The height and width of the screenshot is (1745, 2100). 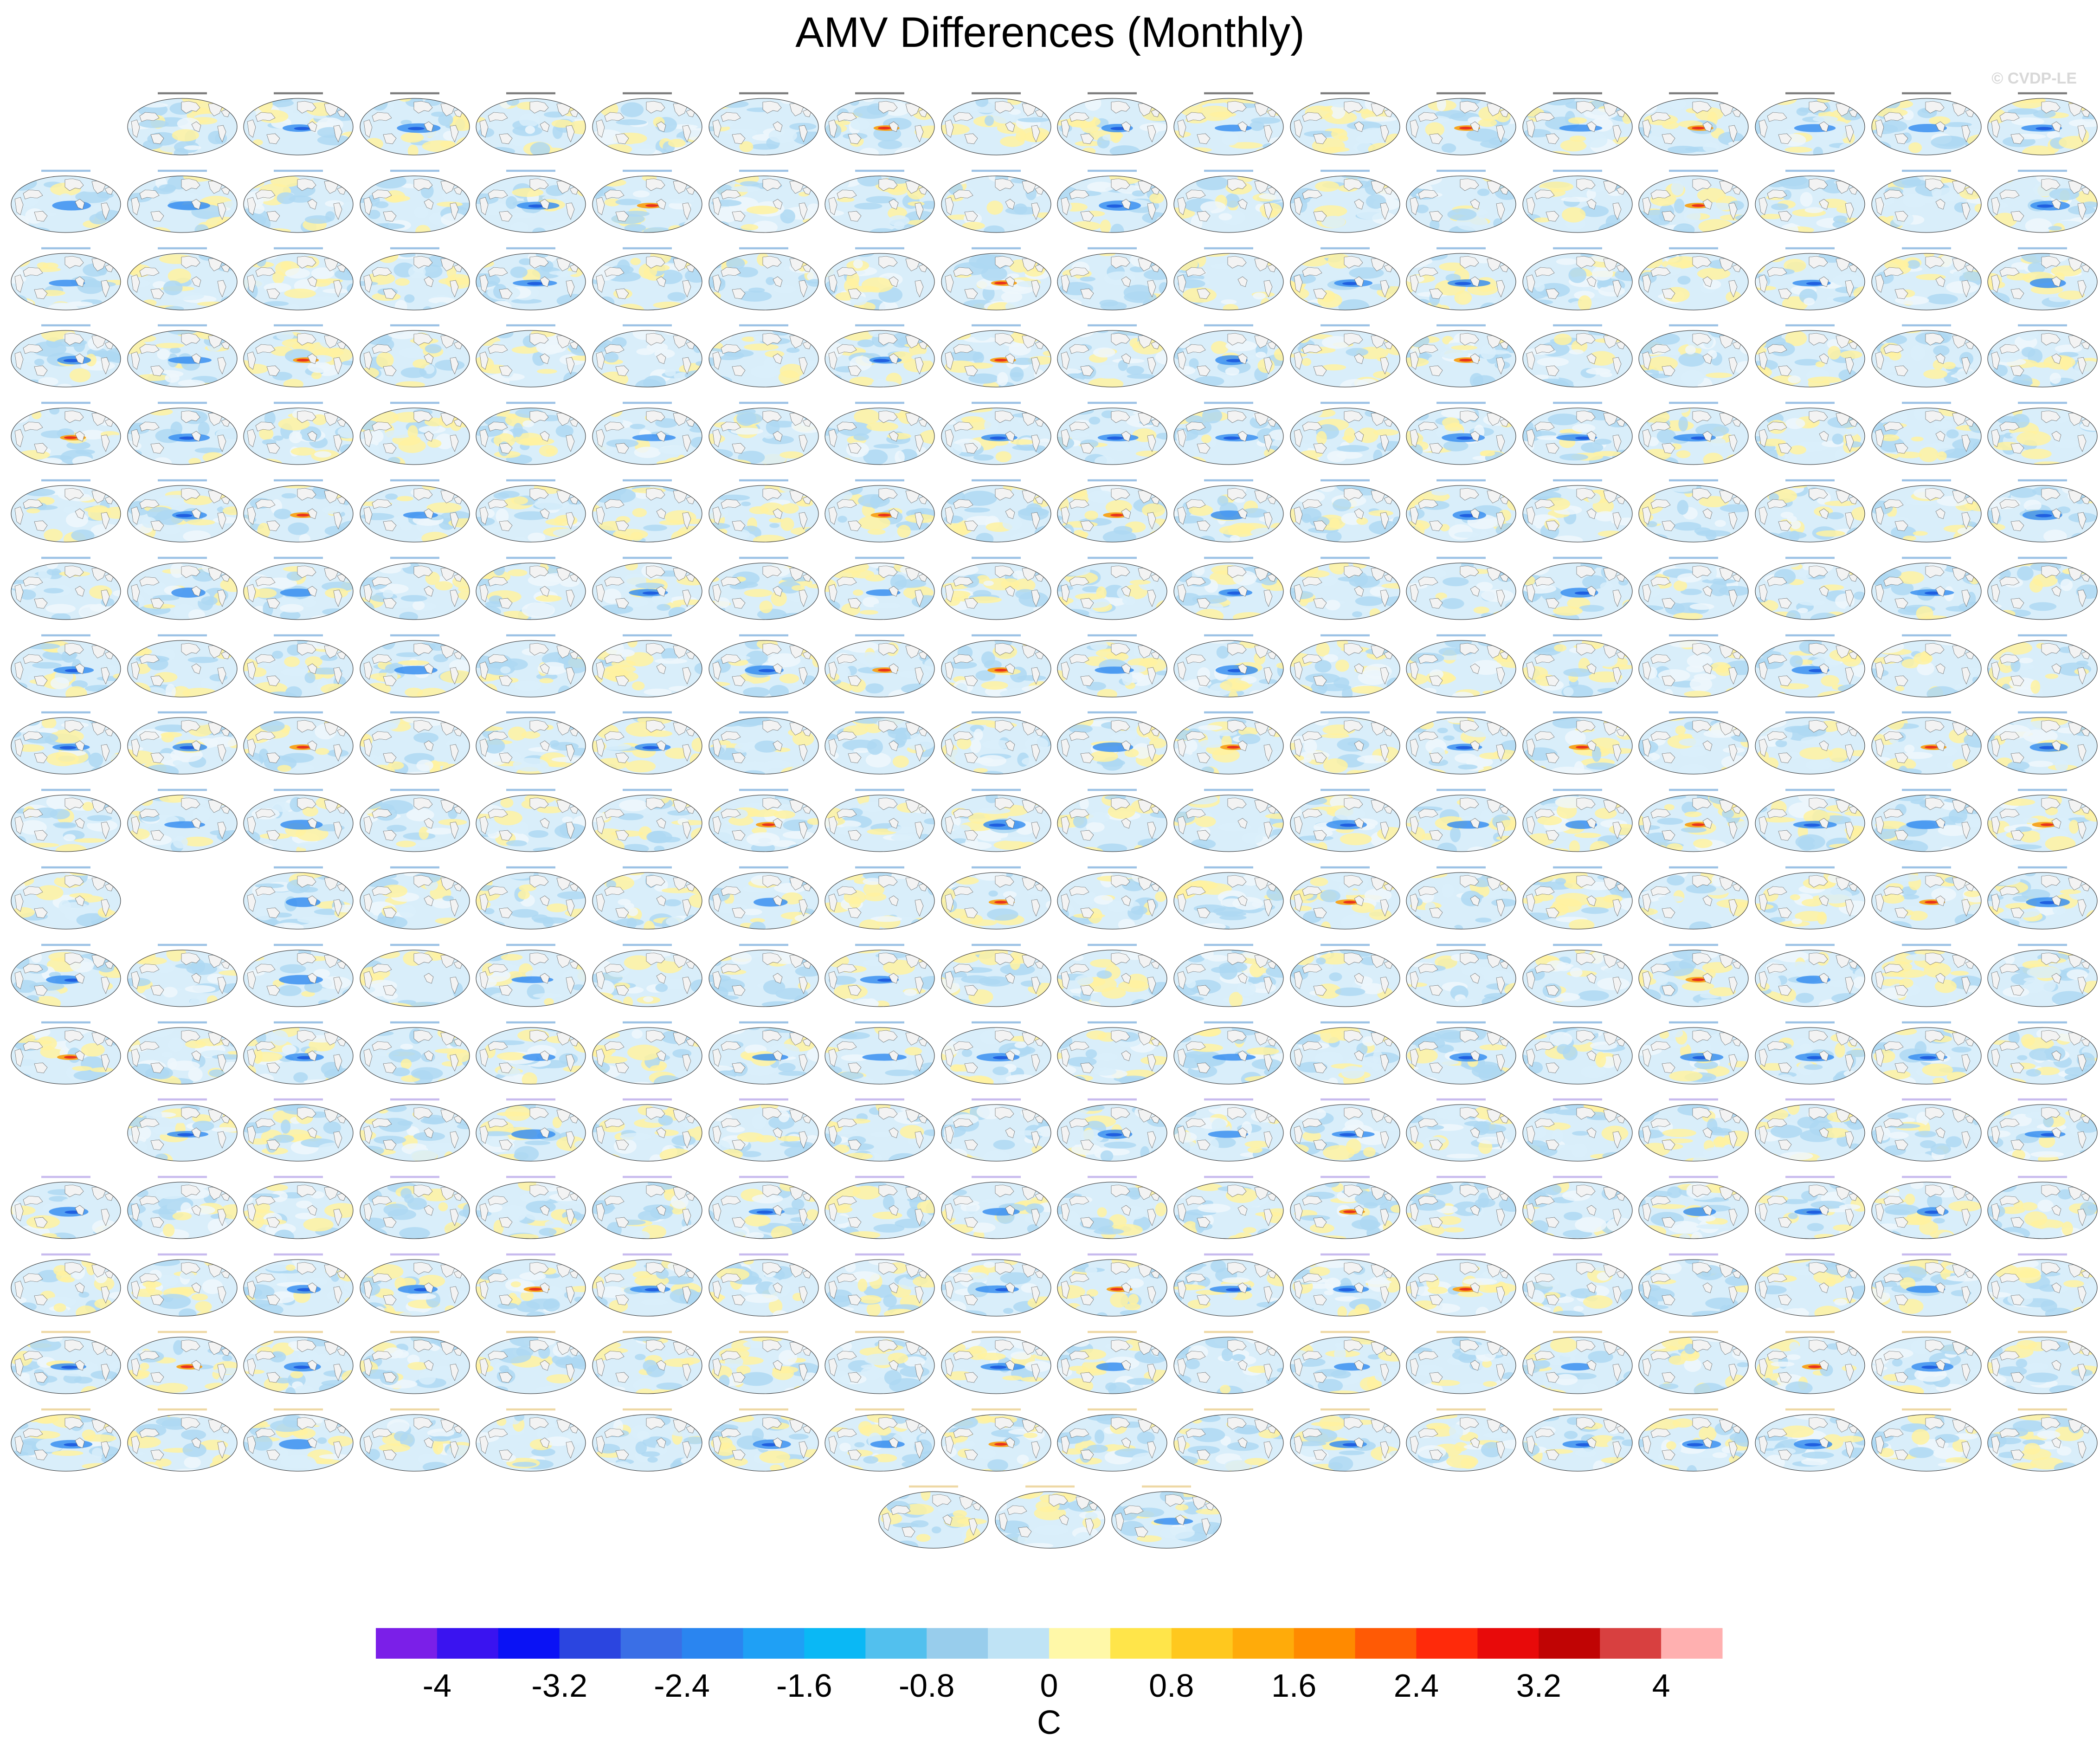 I want to click on credit-watermark: © CVDP-LE, so click(x=2034, y=79).